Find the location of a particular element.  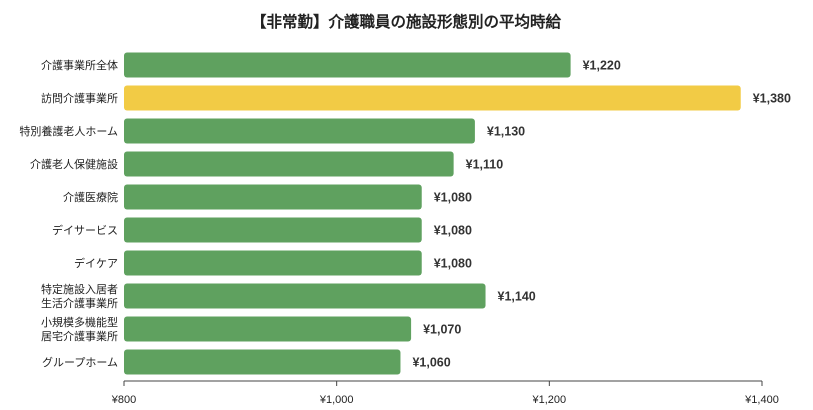

category-label: 訪問介護事業所 is located at coordinates (79, 98).